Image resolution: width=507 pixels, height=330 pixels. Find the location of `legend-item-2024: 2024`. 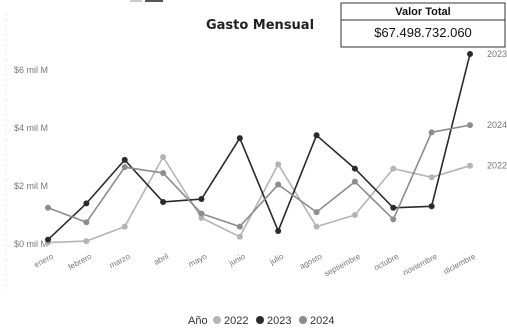

legend-item-2024: 2024 is located at coordinates (322, 321).